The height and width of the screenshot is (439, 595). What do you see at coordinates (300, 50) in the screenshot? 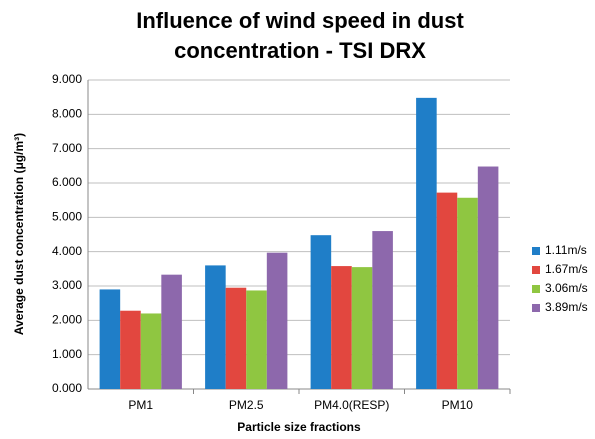
I see `chart-title: concentration - TSI DRX` at bounding box center [300, 50].